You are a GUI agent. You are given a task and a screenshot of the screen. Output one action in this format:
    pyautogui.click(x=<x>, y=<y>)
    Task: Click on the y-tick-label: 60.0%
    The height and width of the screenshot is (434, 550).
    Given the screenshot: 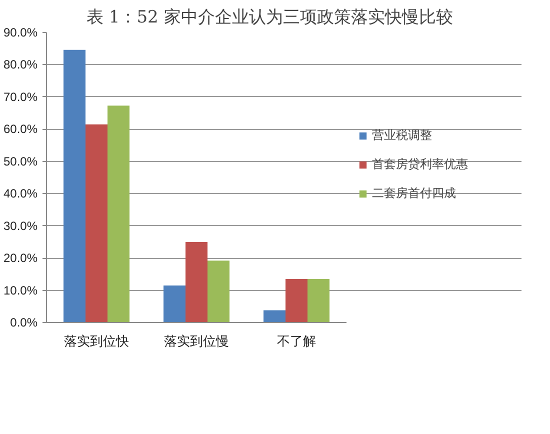 What is the action you would take?
    pyautogui.click(x=20, y=129)
    